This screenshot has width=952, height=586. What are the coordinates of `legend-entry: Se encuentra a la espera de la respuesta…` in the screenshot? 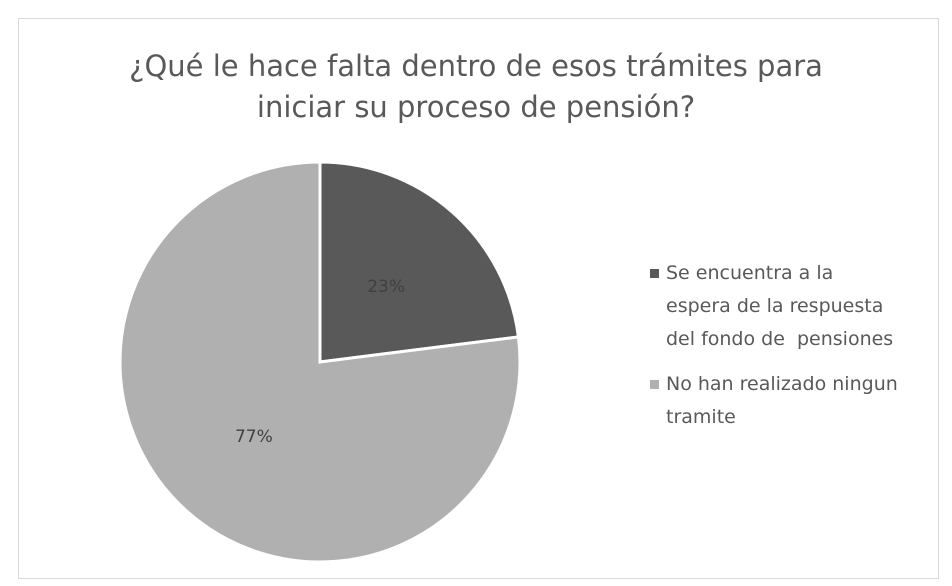 It's located at (773, 306).